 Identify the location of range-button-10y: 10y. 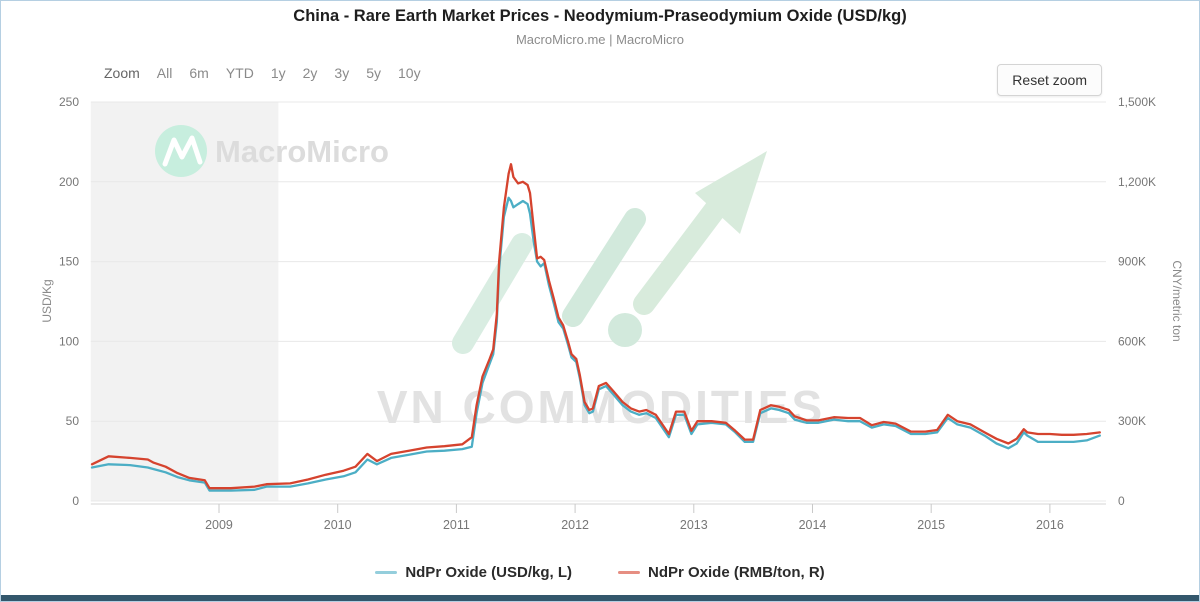
(409, 73).